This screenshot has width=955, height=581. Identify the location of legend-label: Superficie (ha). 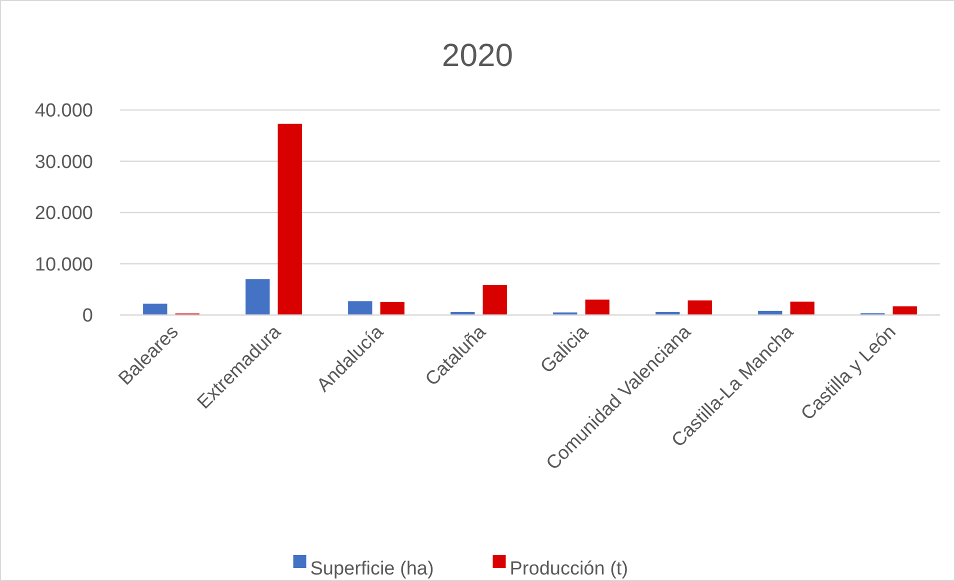
(372, 569).